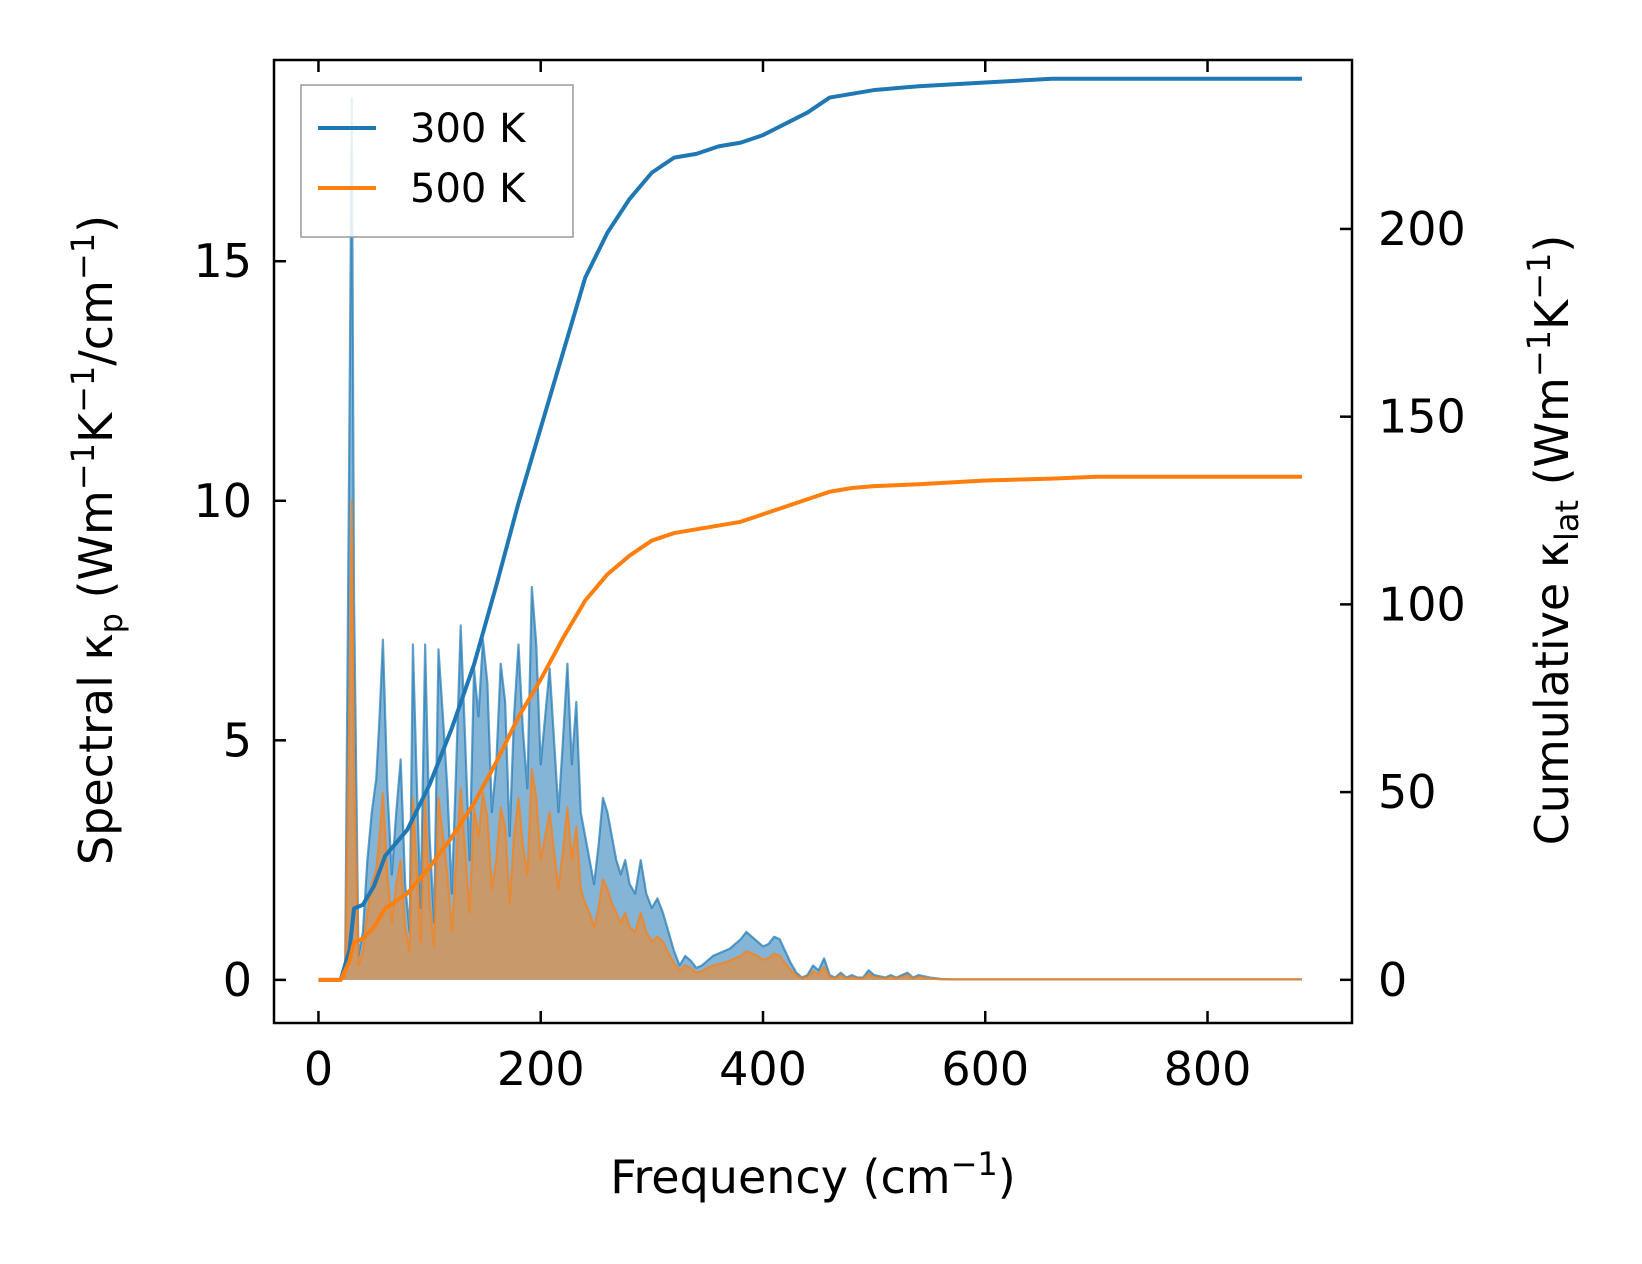 The height and width of the screenshot is (1264, 1642). I want to click on y-right-tick-label: 150, so click(1422, 417).